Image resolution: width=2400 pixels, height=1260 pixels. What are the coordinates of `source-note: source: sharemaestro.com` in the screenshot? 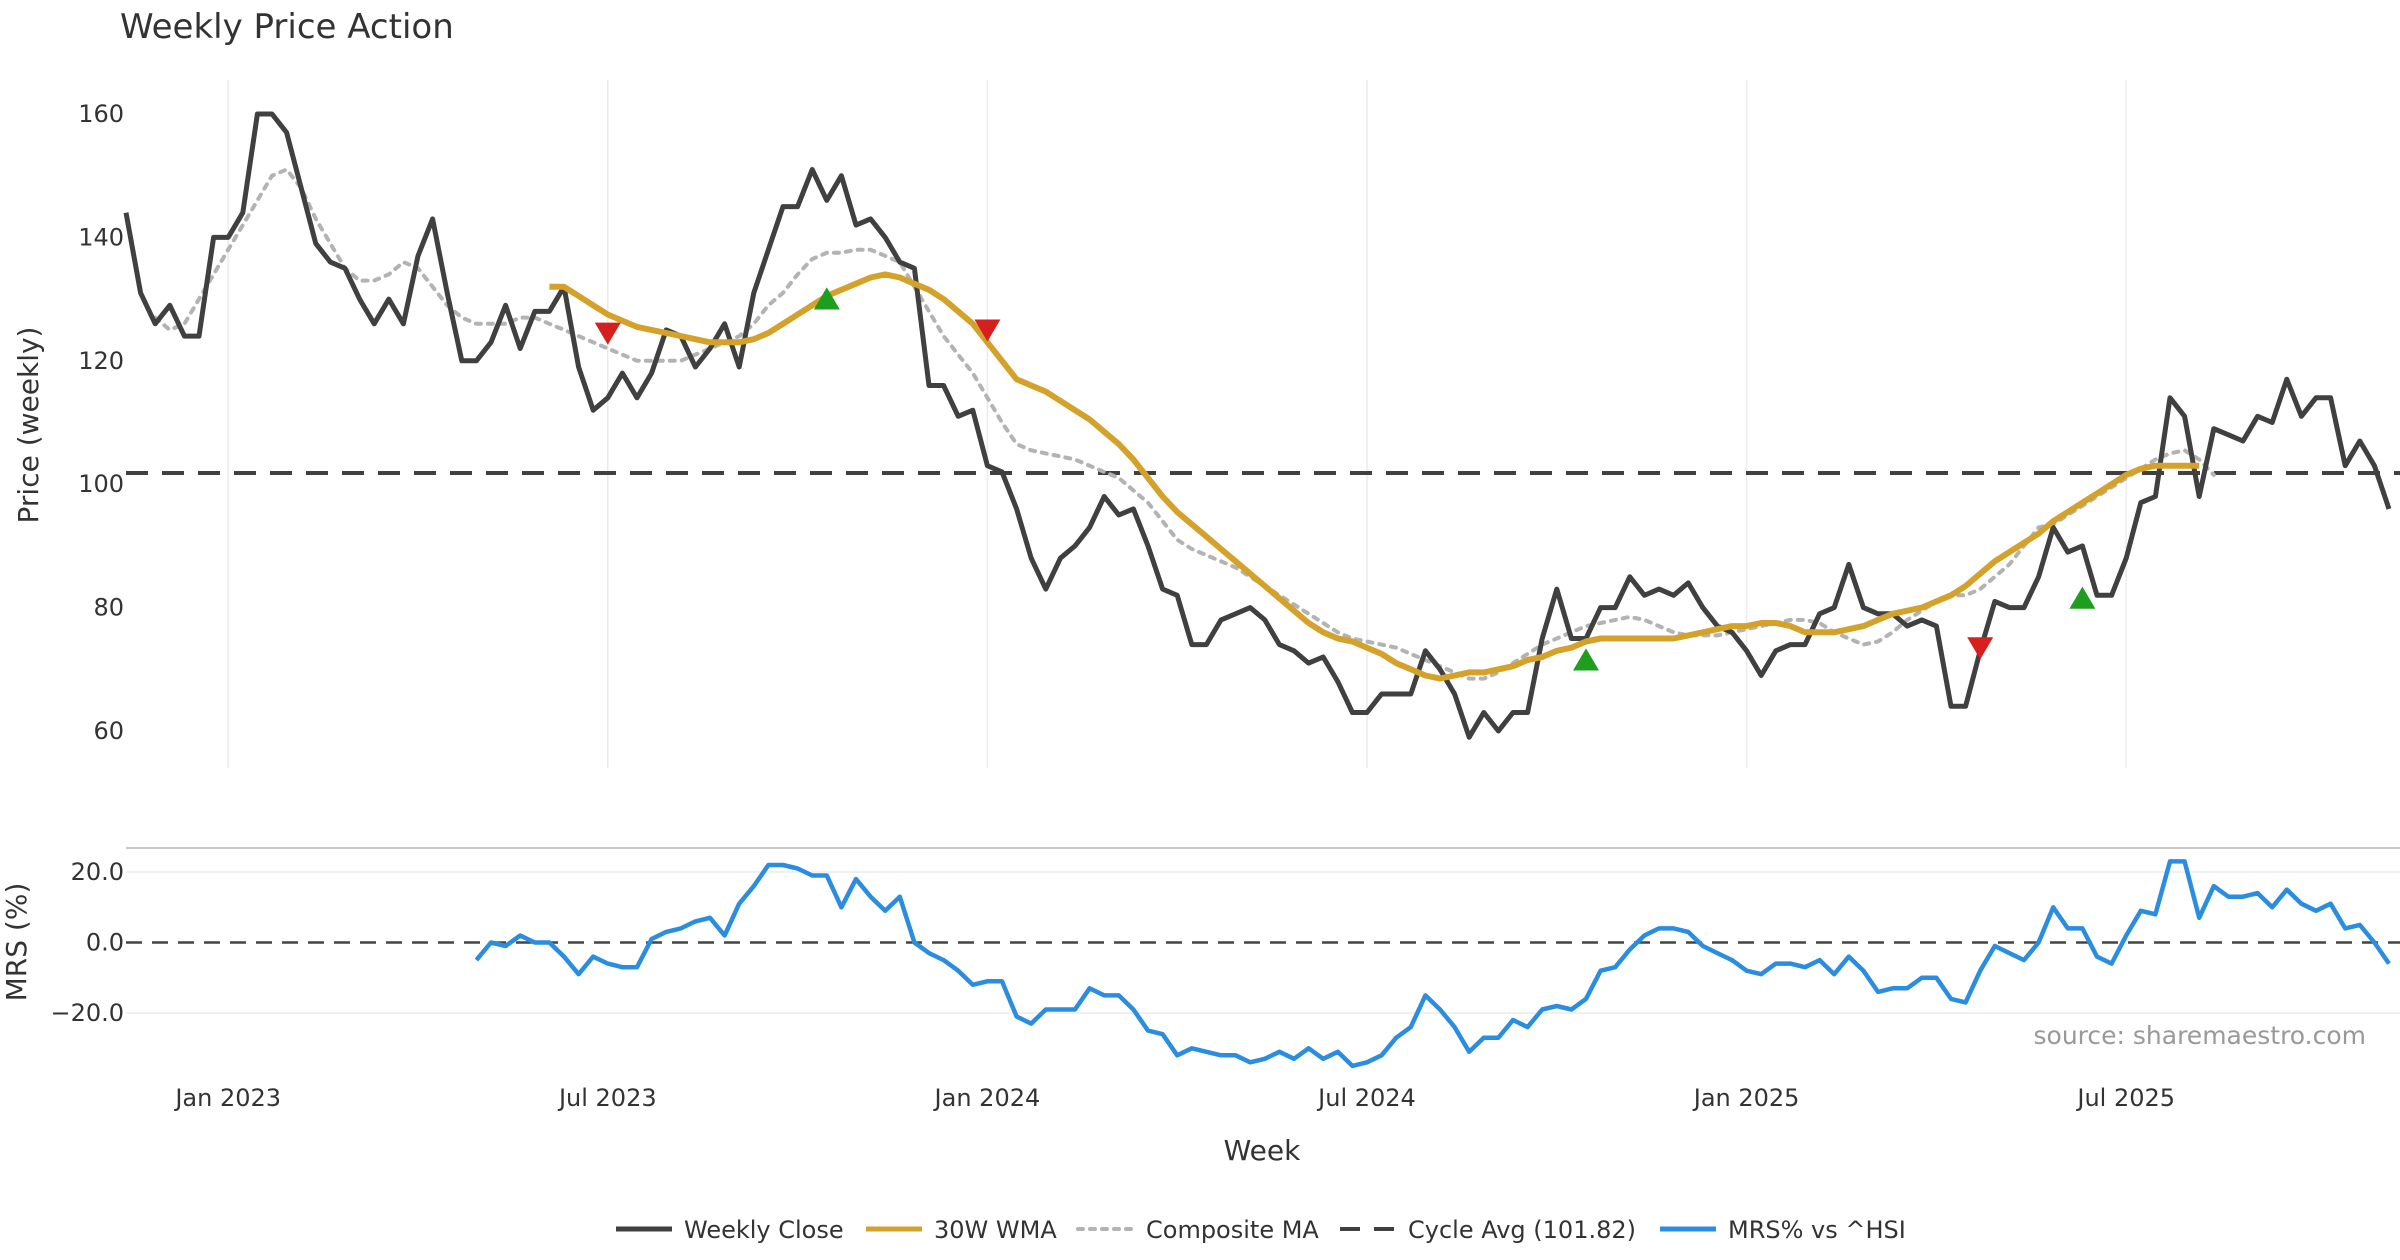 It's located at (2200, 1035).